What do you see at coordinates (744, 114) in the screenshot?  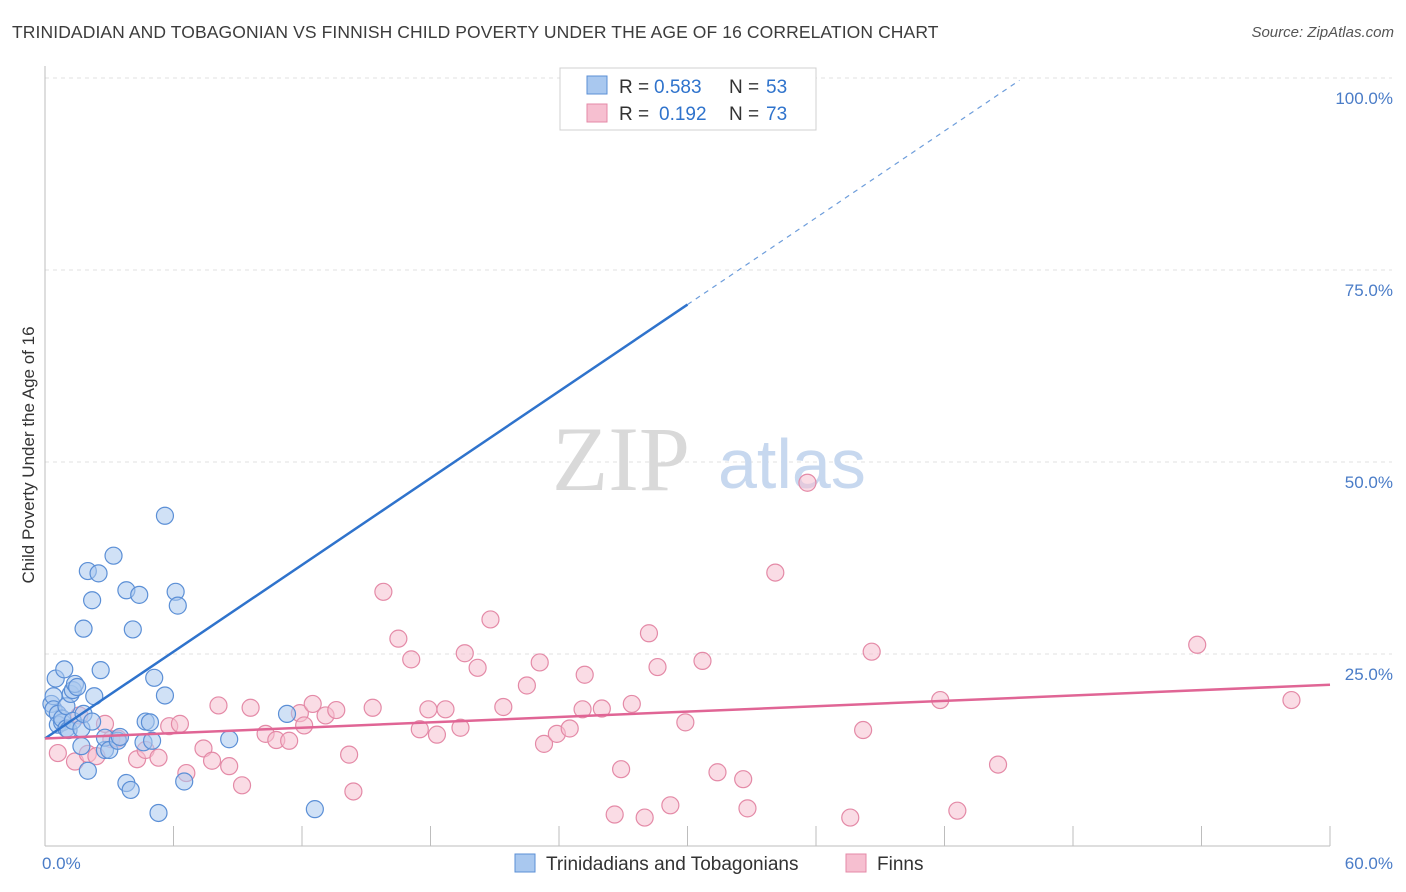 I see `legend-n-label-2: N =` at bounding box center [744, 114].